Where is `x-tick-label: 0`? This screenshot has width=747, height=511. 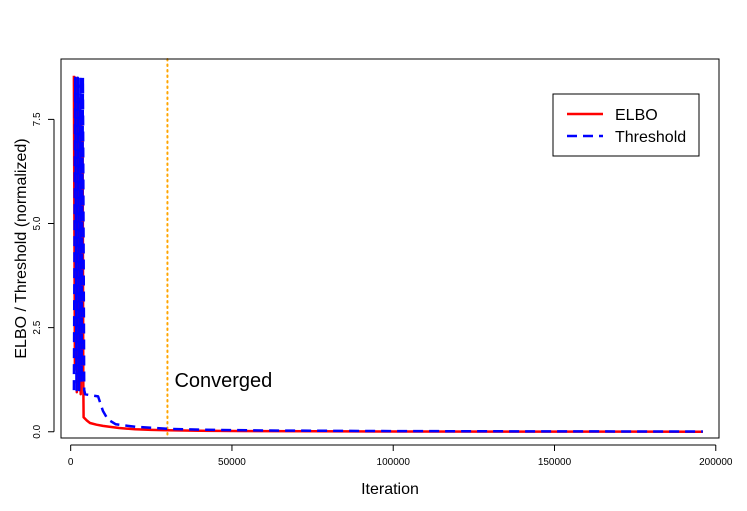 x-tick-label: 0 is located at coordinates (71, 462).